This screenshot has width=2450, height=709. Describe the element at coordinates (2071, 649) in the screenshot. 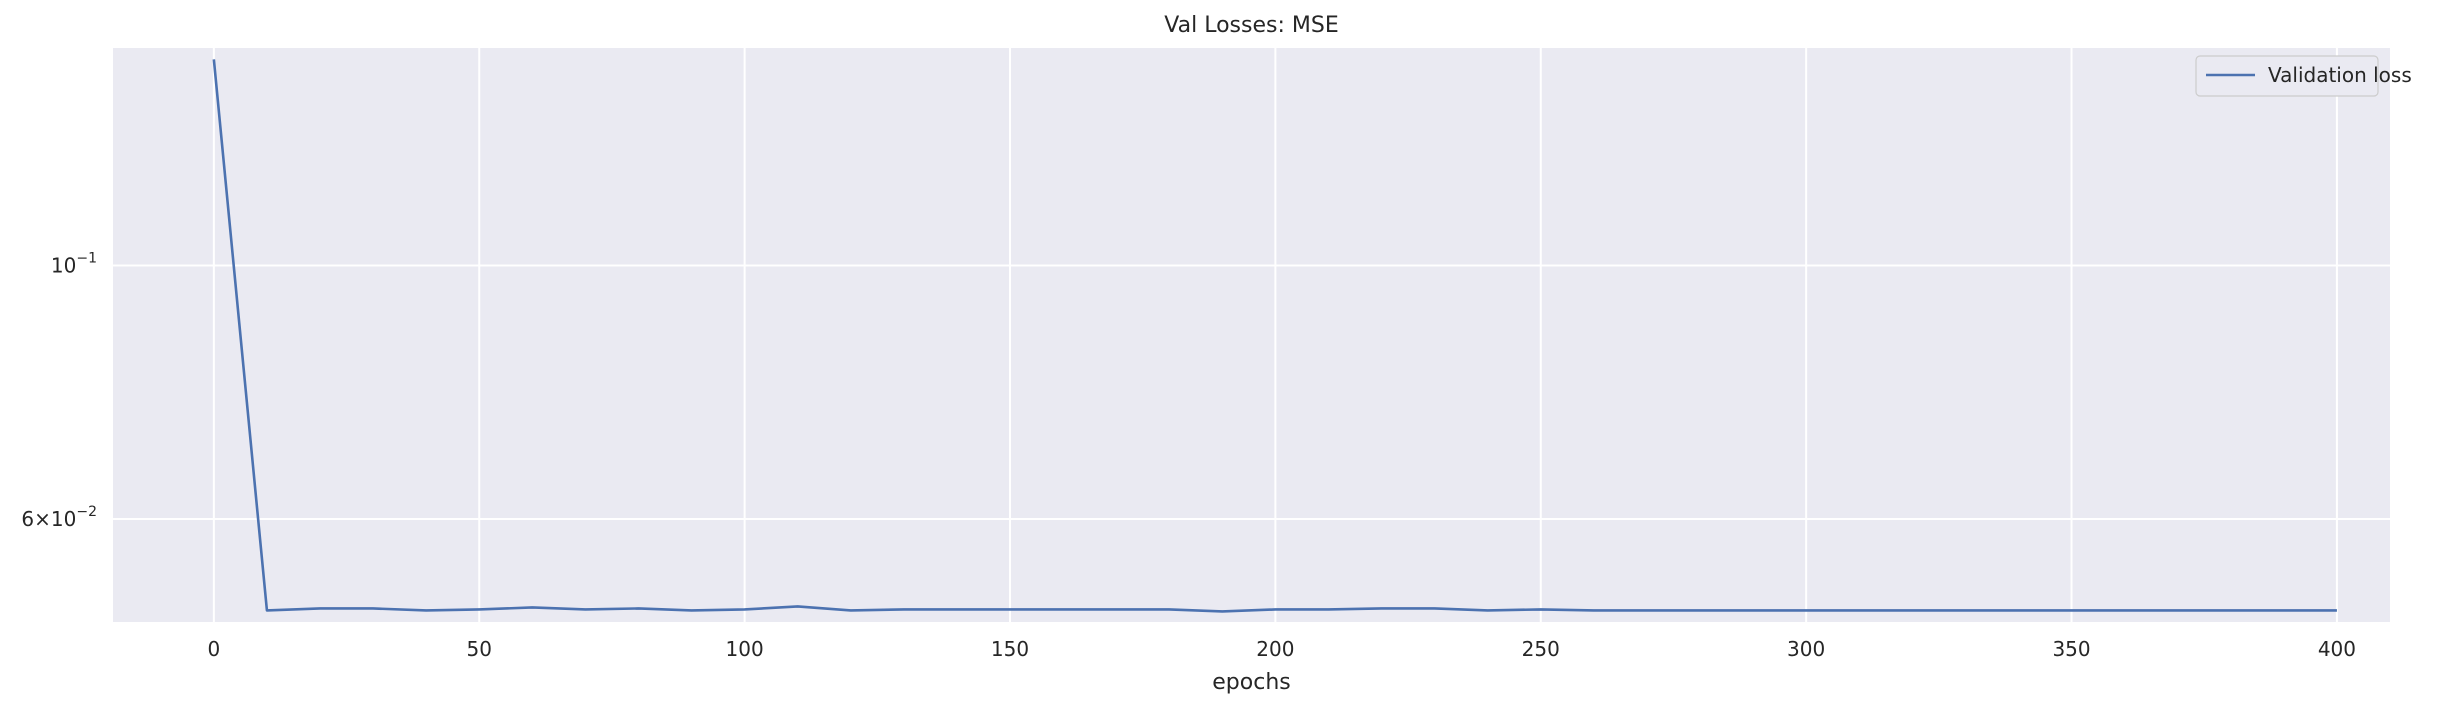

I see `x-tick-label: 350` at that location.